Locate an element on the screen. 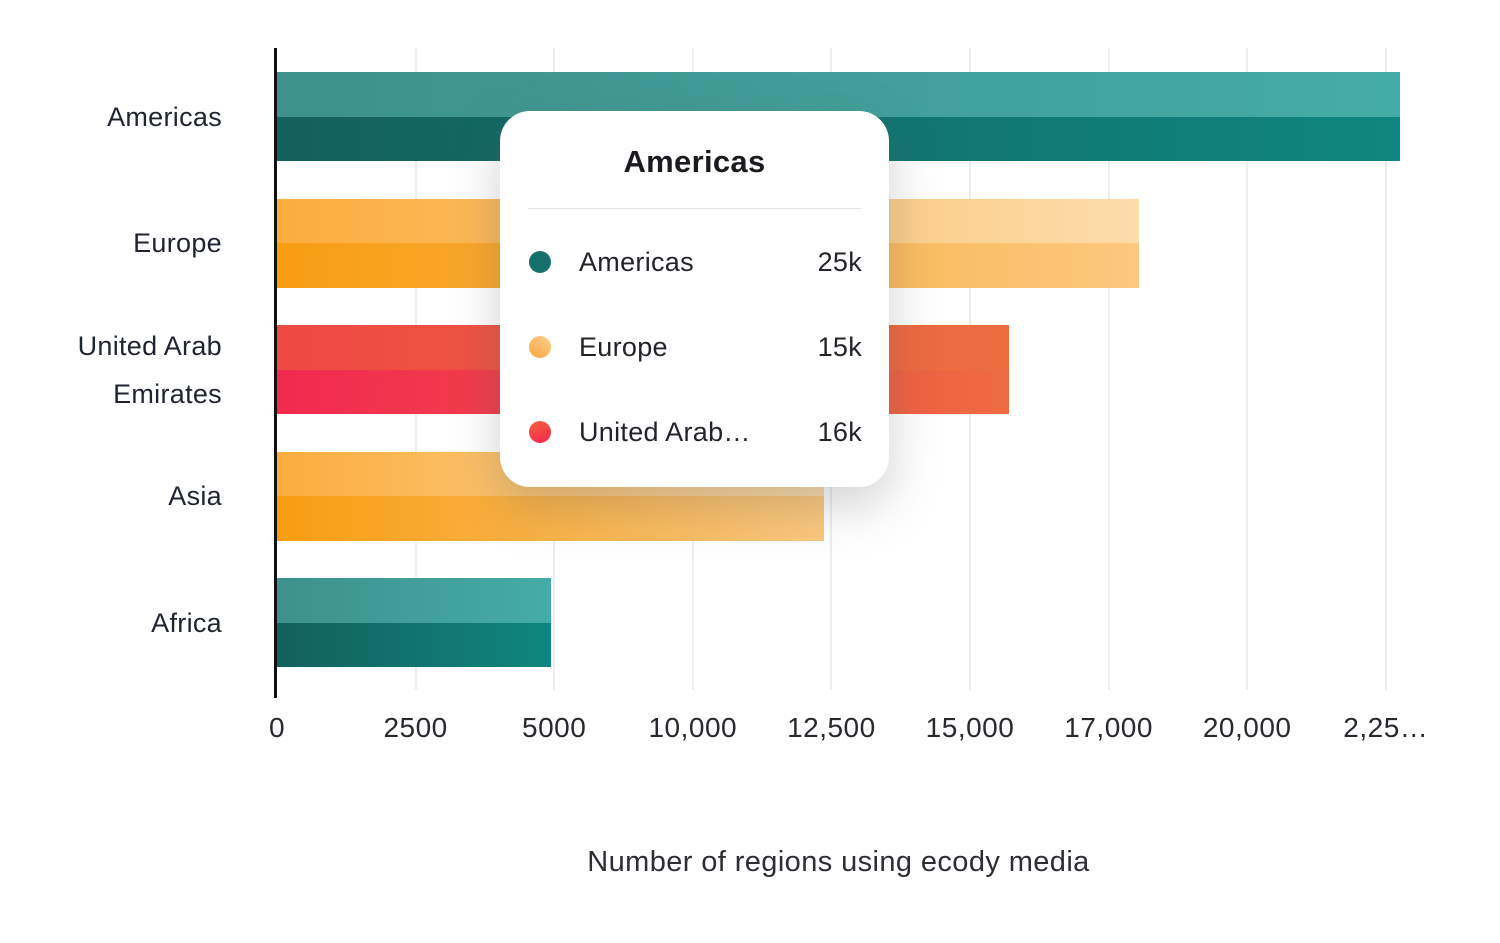 The height and width of the screenshot is (943, 1500). tooltip-row-label: Americas is located at coordinates (636, 261).